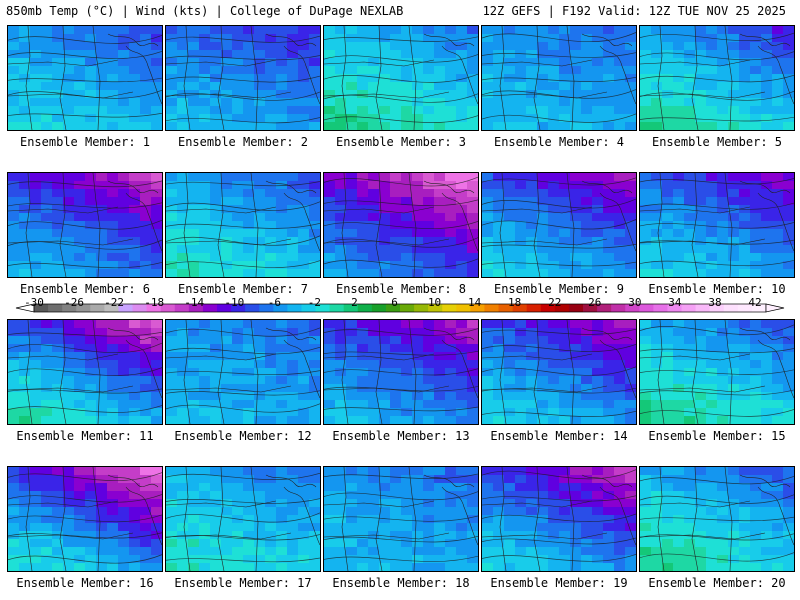 This screenshot has width=800, height=600. Describe the element at coordinates (114, 302) in the screenshot. I see `colorbar-tick-label: -22` at that location.